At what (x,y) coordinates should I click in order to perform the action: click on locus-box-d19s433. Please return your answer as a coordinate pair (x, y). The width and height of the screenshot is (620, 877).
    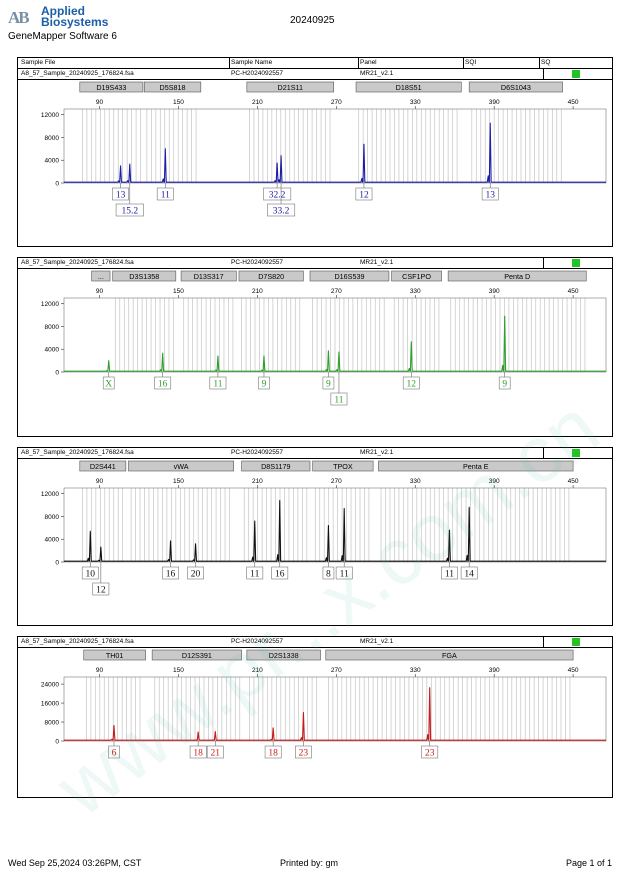
    Looking at the image, I should click on (111, 87).